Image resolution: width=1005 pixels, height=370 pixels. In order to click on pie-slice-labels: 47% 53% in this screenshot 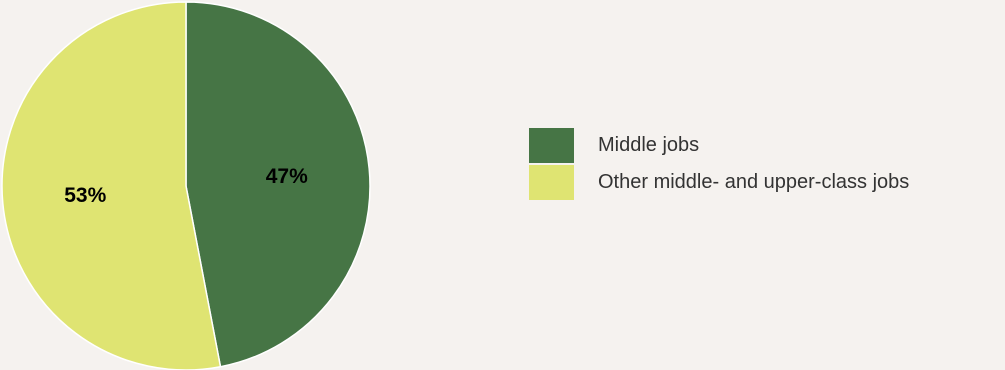, I will do `click(186, 186)`.